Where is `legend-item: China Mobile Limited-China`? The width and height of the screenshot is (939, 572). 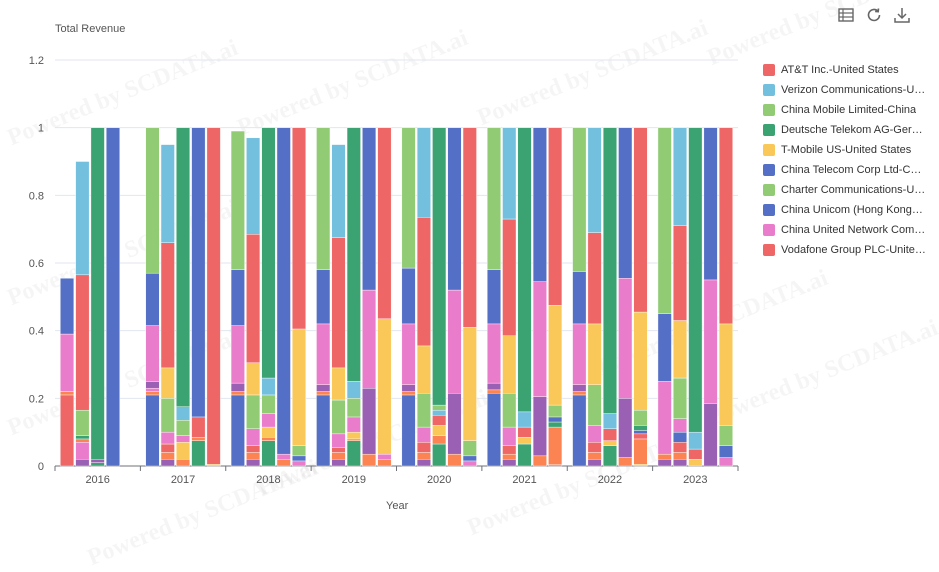 legend-item: China Mobile Limited-China is located at coordinates (844, 110).